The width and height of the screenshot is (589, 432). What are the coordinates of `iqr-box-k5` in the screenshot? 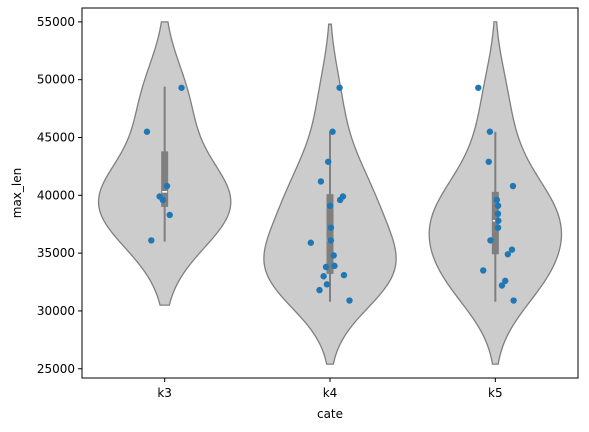 It's located at (495, 223).